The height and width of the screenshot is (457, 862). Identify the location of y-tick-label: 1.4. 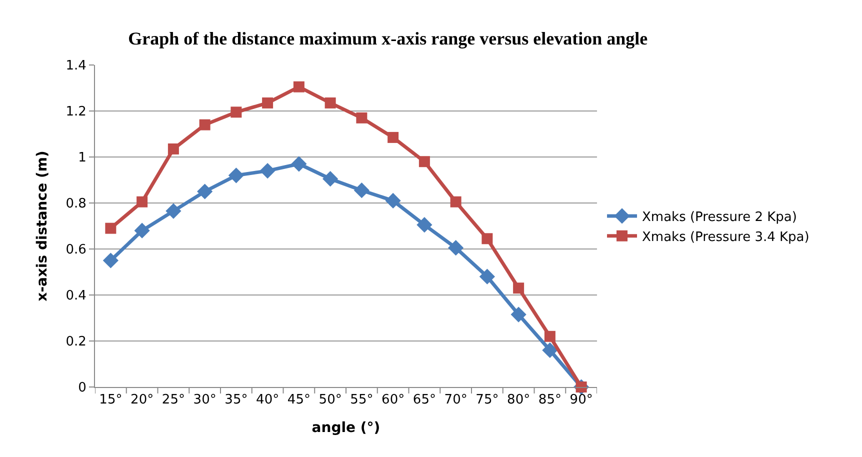
(76, 66).